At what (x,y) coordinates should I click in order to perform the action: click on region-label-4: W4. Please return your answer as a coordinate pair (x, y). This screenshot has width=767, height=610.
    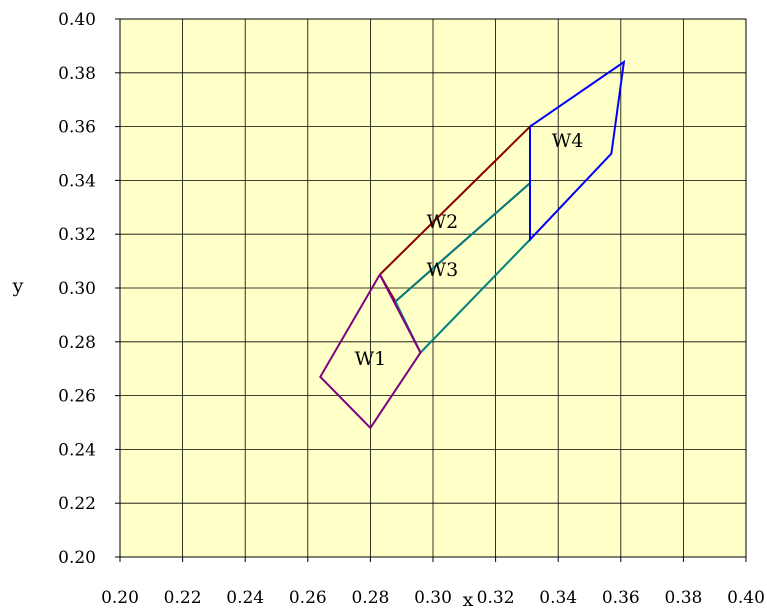
    Looking at the image, I should click on (568, 141).